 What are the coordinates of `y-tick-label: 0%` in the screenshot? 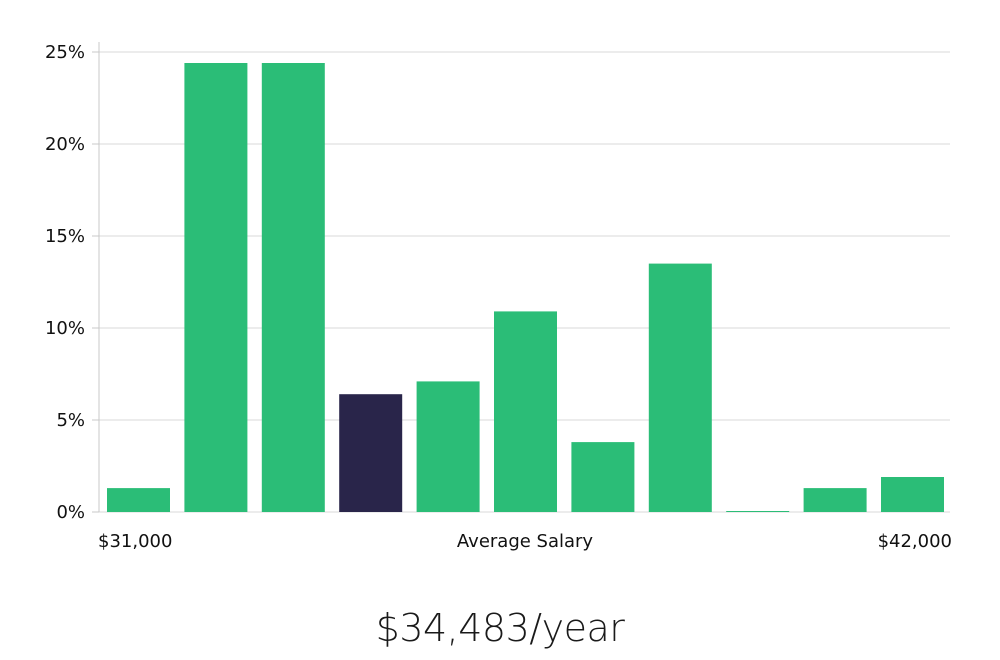 It's located at (70, 512).